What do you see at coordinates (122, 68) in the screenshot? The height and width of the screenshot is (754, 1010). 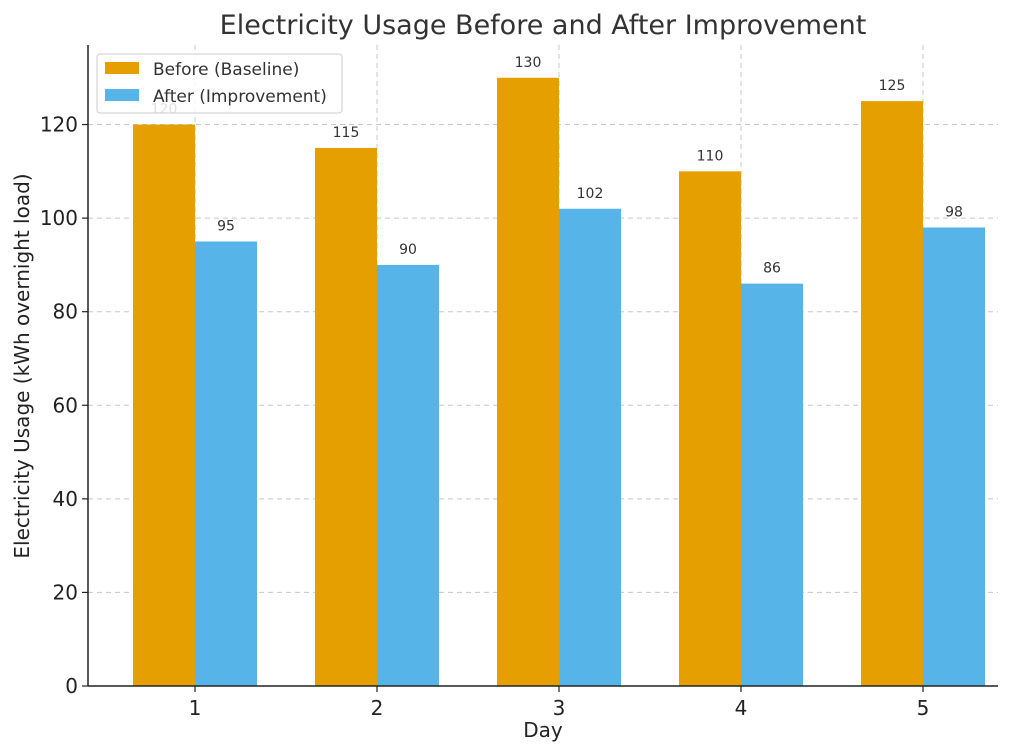 I see `legend-swatch-before` at bounding box center [122, 68].